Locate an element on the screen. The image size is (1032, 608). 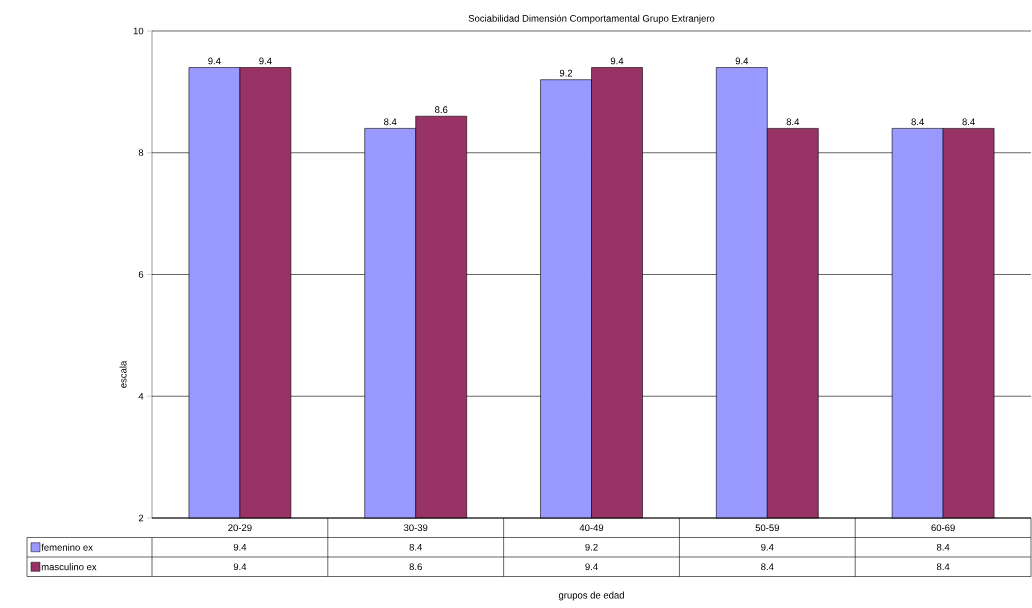
y-tick-label: 2 is located at coordinates (141, 518).